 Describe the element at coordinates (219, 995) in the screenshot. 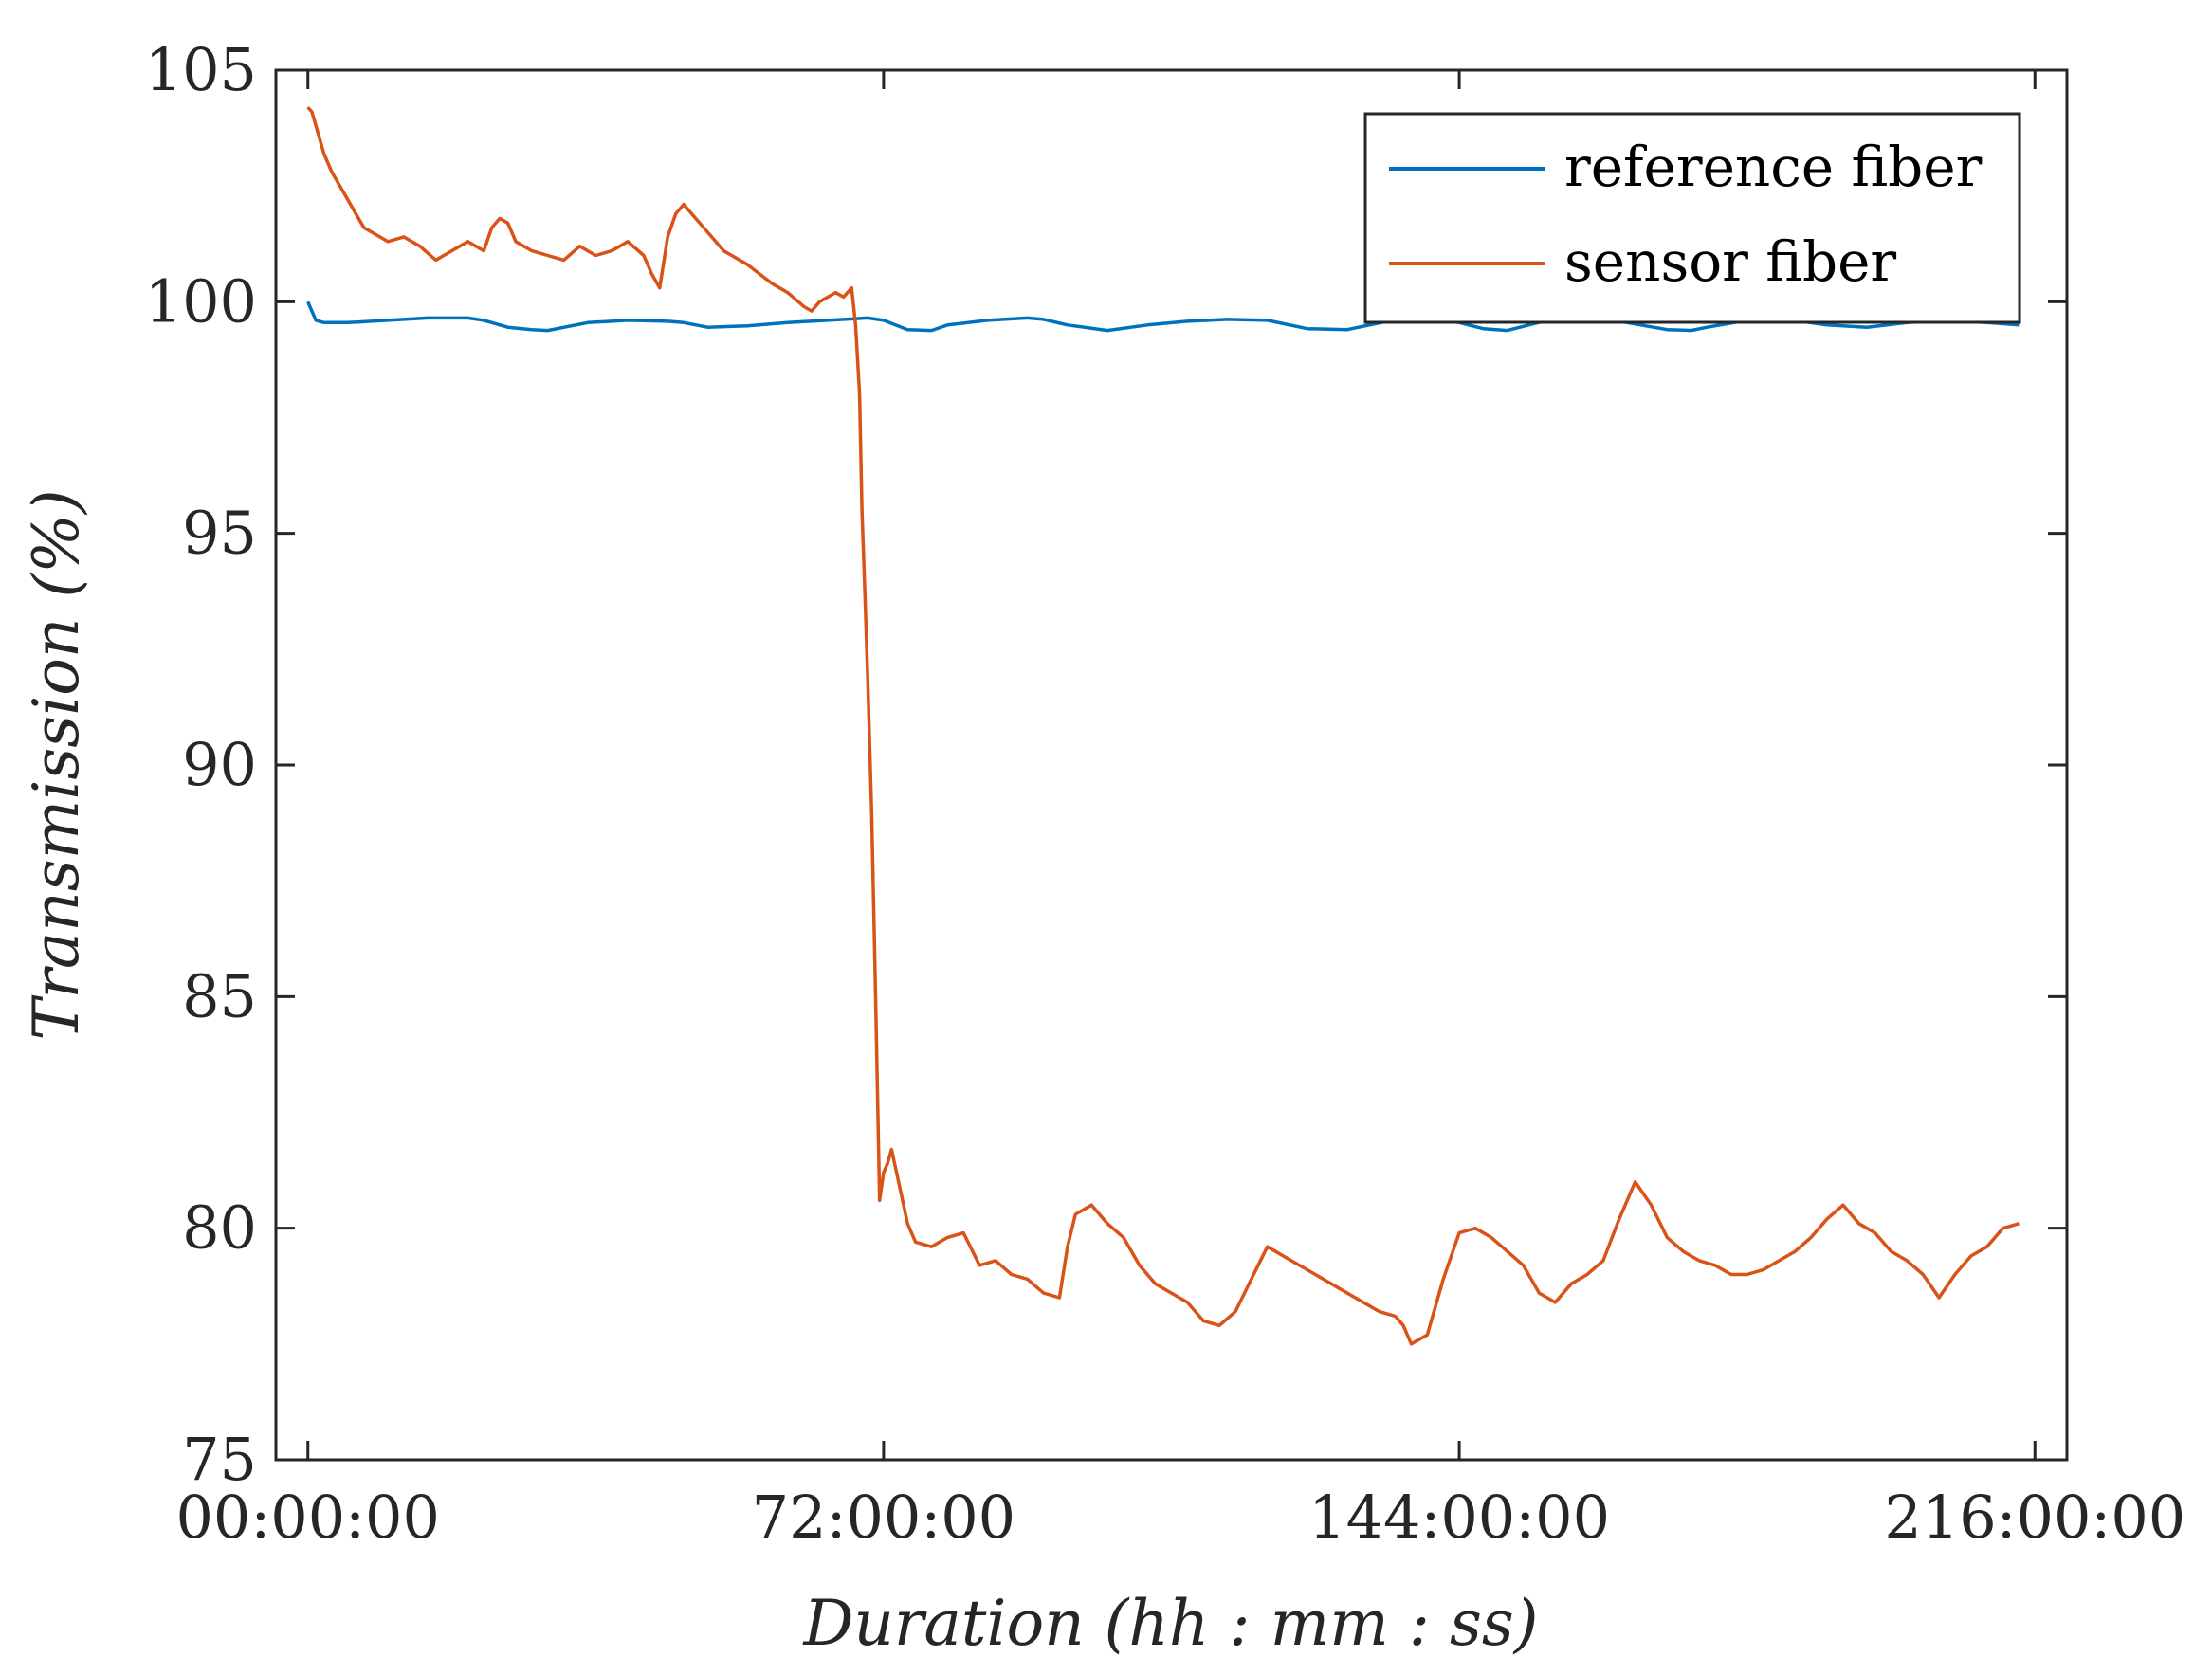

I see `y-tick-label: 85` at that location.